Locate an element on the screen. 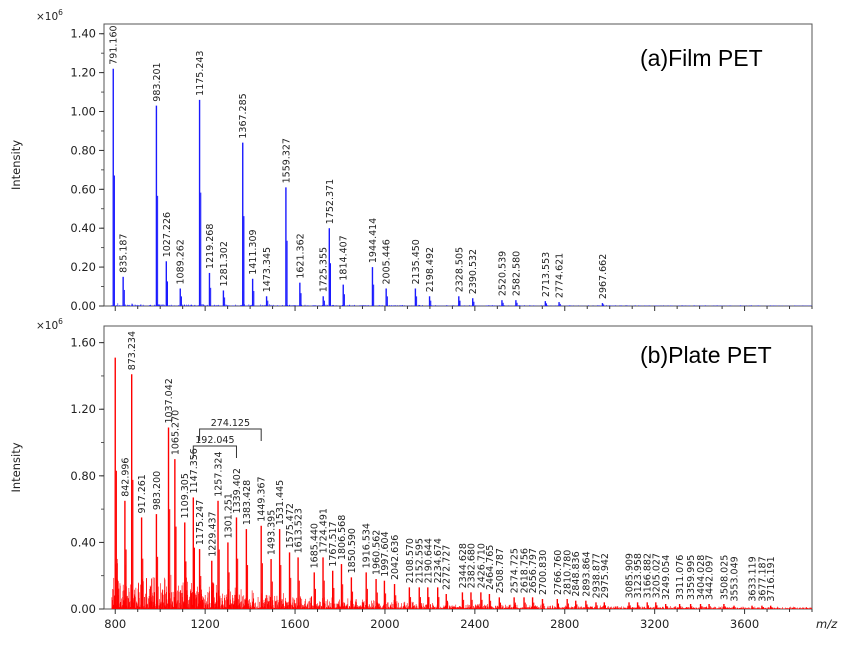 The image size is (845, 645). peak-label: 2464.765 is located at coordinates (490, 567).